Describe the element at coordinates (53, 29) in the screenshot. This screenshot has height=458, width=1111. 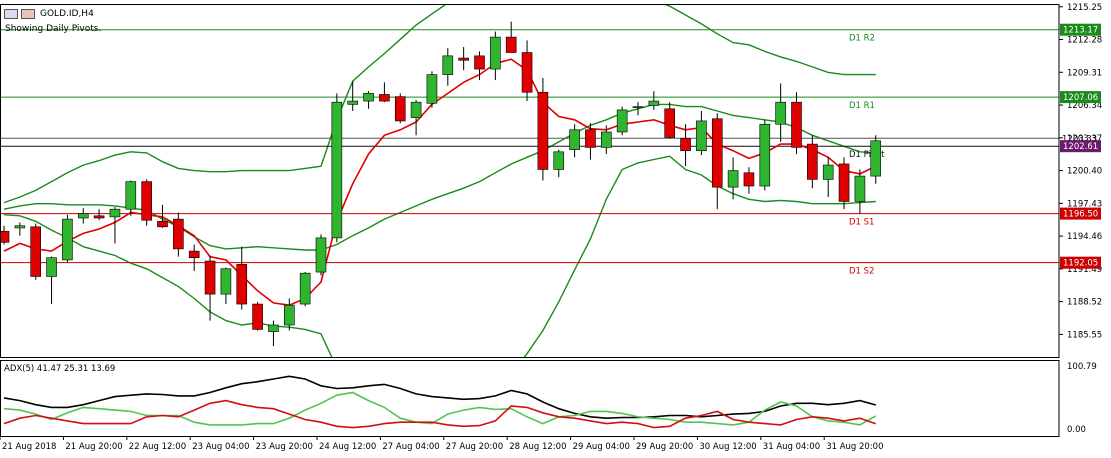
I see `pivot-note: Showing Daily Pivots.` at that location.